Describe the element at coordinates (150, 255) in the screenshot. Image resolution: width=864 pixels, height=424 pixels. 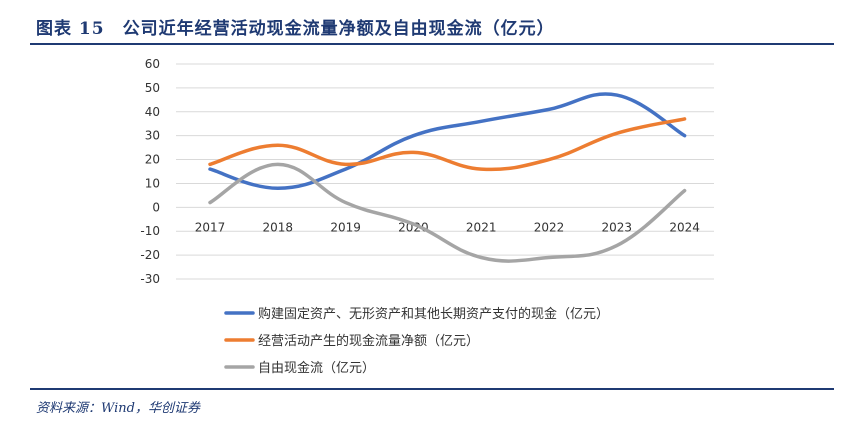
I see `y-tick-label: -20` at that location.